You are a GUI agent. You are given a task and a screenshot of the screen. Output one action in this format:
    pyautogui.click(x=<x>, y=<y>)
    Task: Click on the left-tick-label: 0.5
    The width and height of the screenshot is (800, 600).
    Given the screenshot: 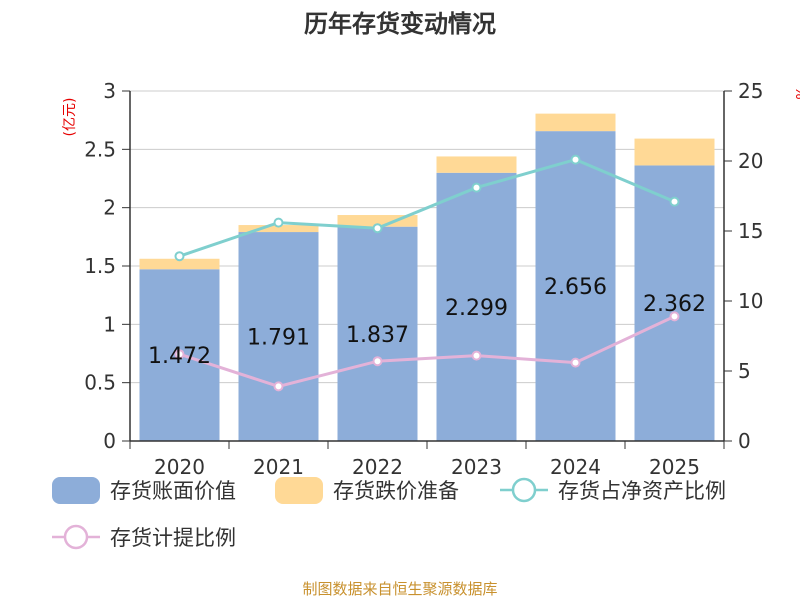 What is the action you would take?
    pyautogui.click(x=100, y=383)
    